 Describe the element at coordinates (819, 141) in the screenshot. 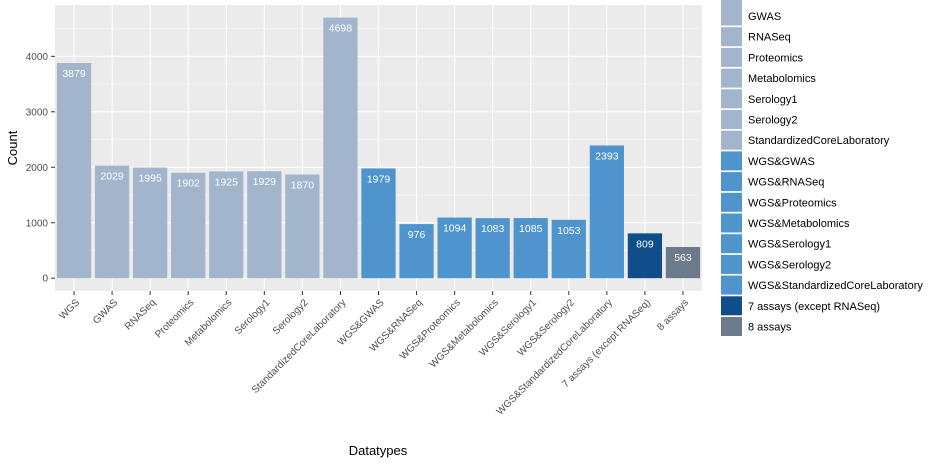

I see `legend-label: StandardizedCoreLaboratory` at that location.